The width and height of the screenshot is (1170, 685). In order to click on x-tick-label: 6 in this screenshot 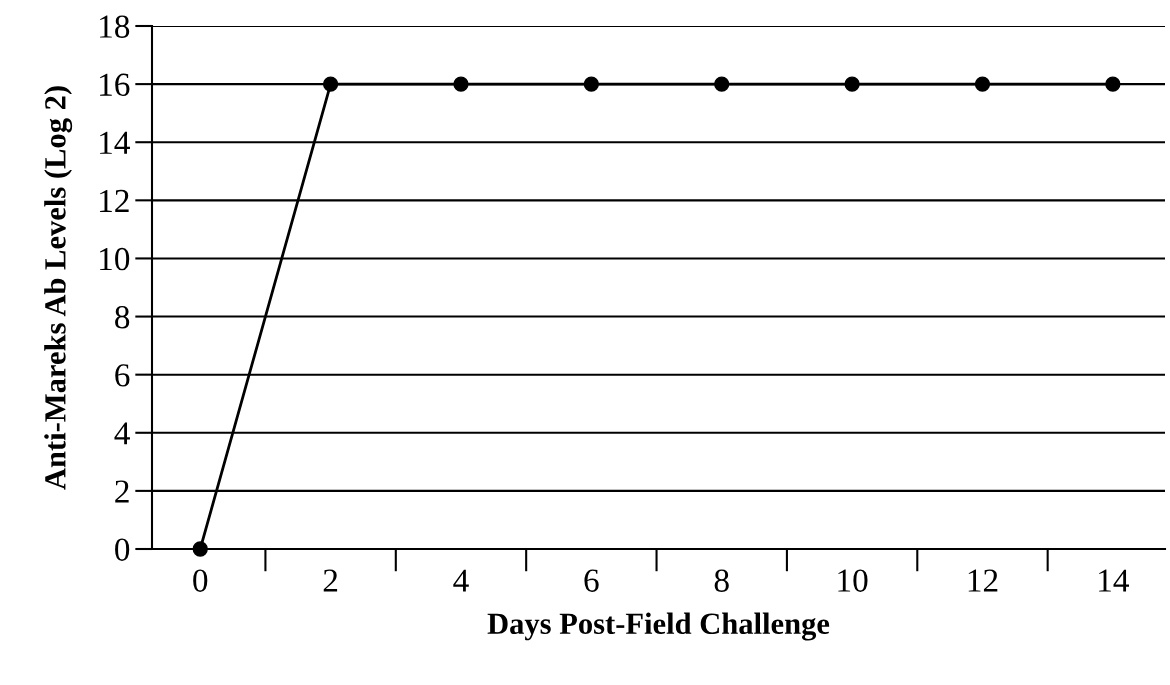, I will do `click(591, 580)`.